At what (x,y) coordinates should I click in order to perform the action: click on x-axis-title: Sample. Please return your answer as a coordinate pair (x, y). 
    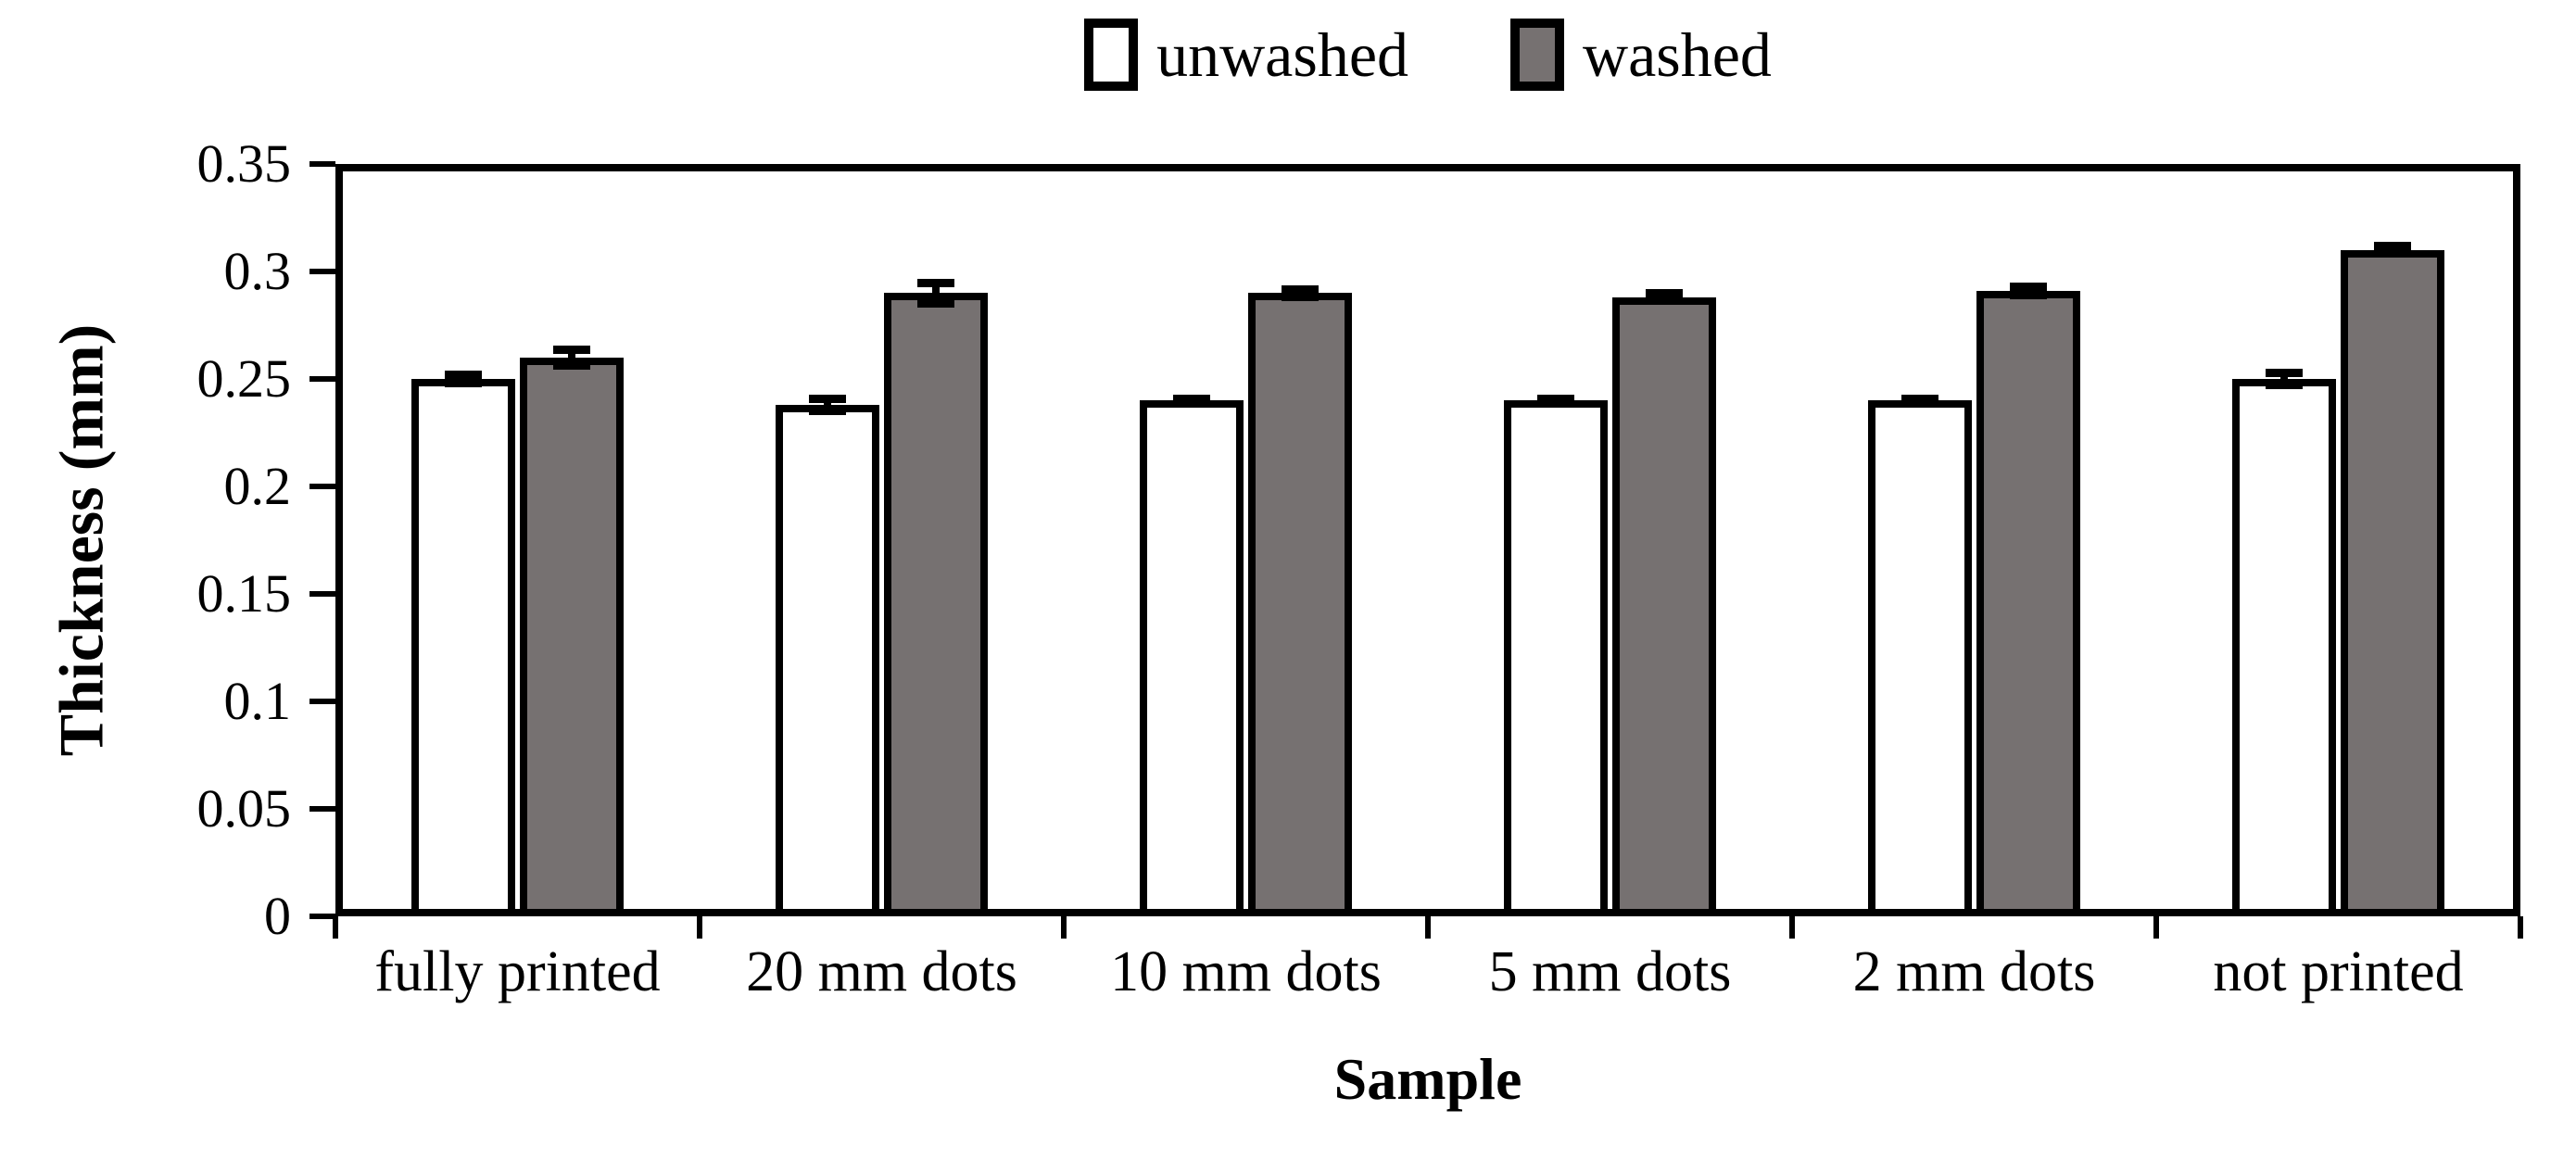
    Looking at the image, I should click on (1428, 1079).